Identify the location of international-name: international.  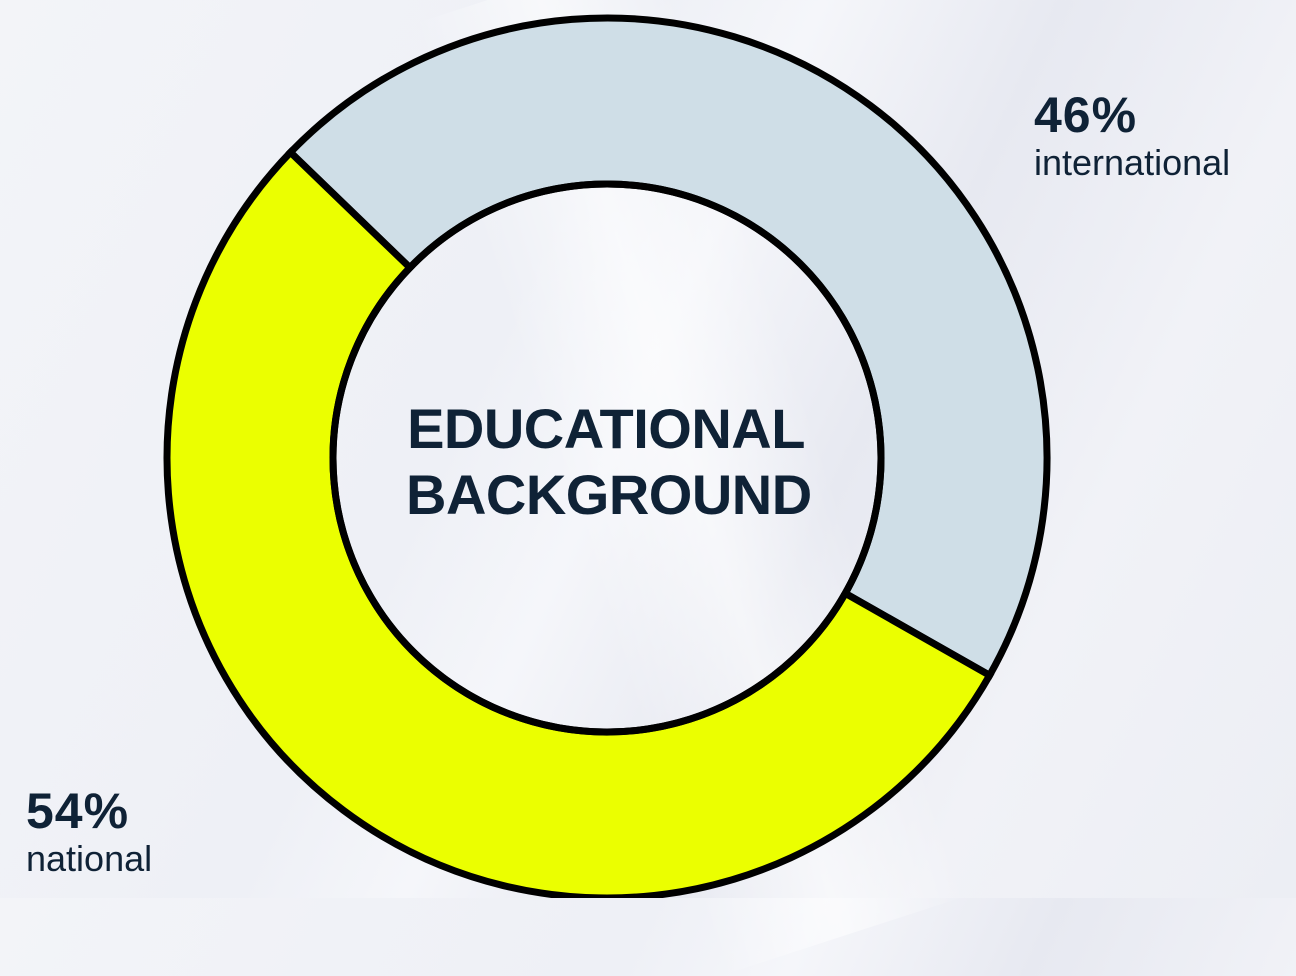
(1132, 162).